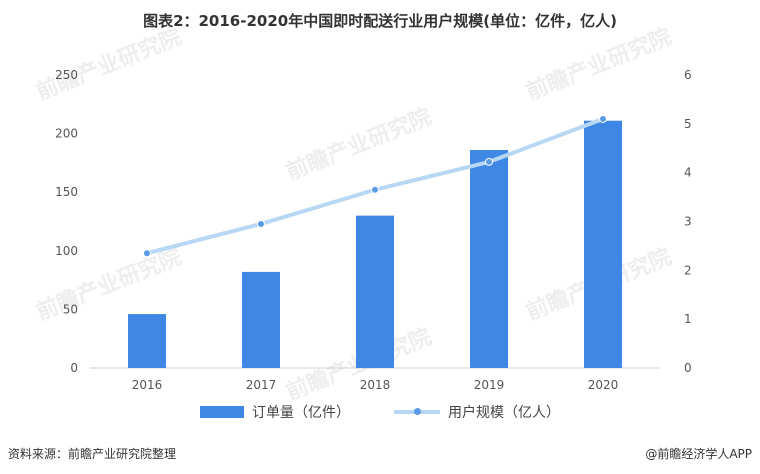 Image resolution: width=760 pixels, height=474 pixels. I want to click on legend: 订单量（亿件） 用户规模（亿人）, so click(380, 412).